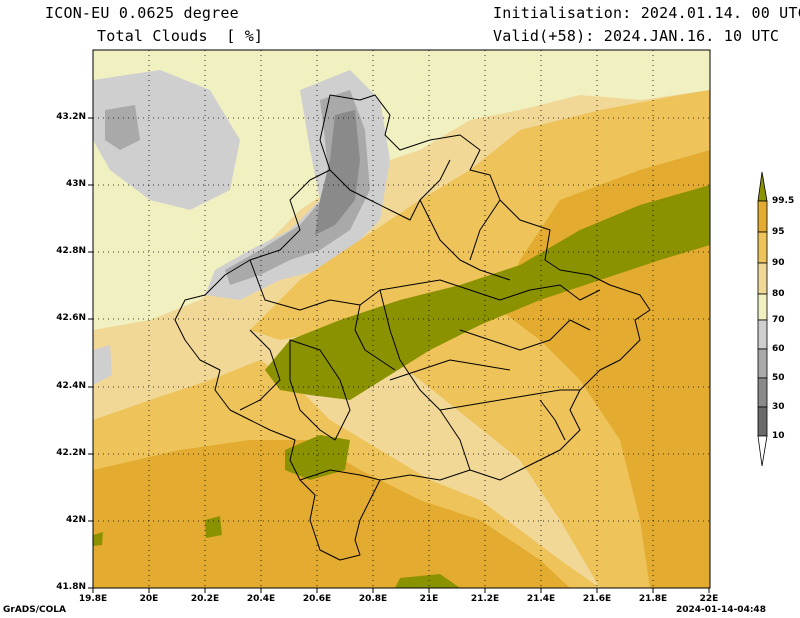 This screenshot has height=618, width=800. Describe the element at coordinates (142, 13) in the screenshot. I see `model-title: ICON-EU 0.0625 degree` at that location.